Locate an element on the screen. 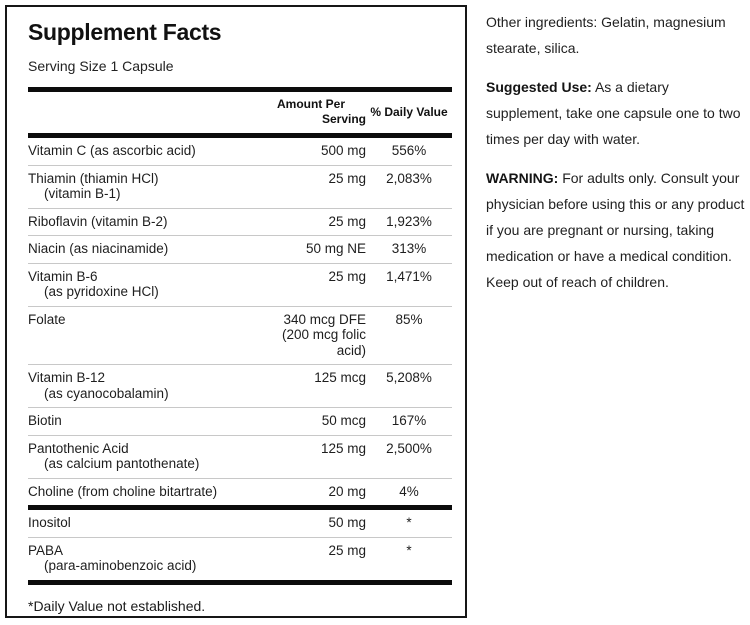  nutrient-daily-value: 2,083% is located at coordinates (409, 178).